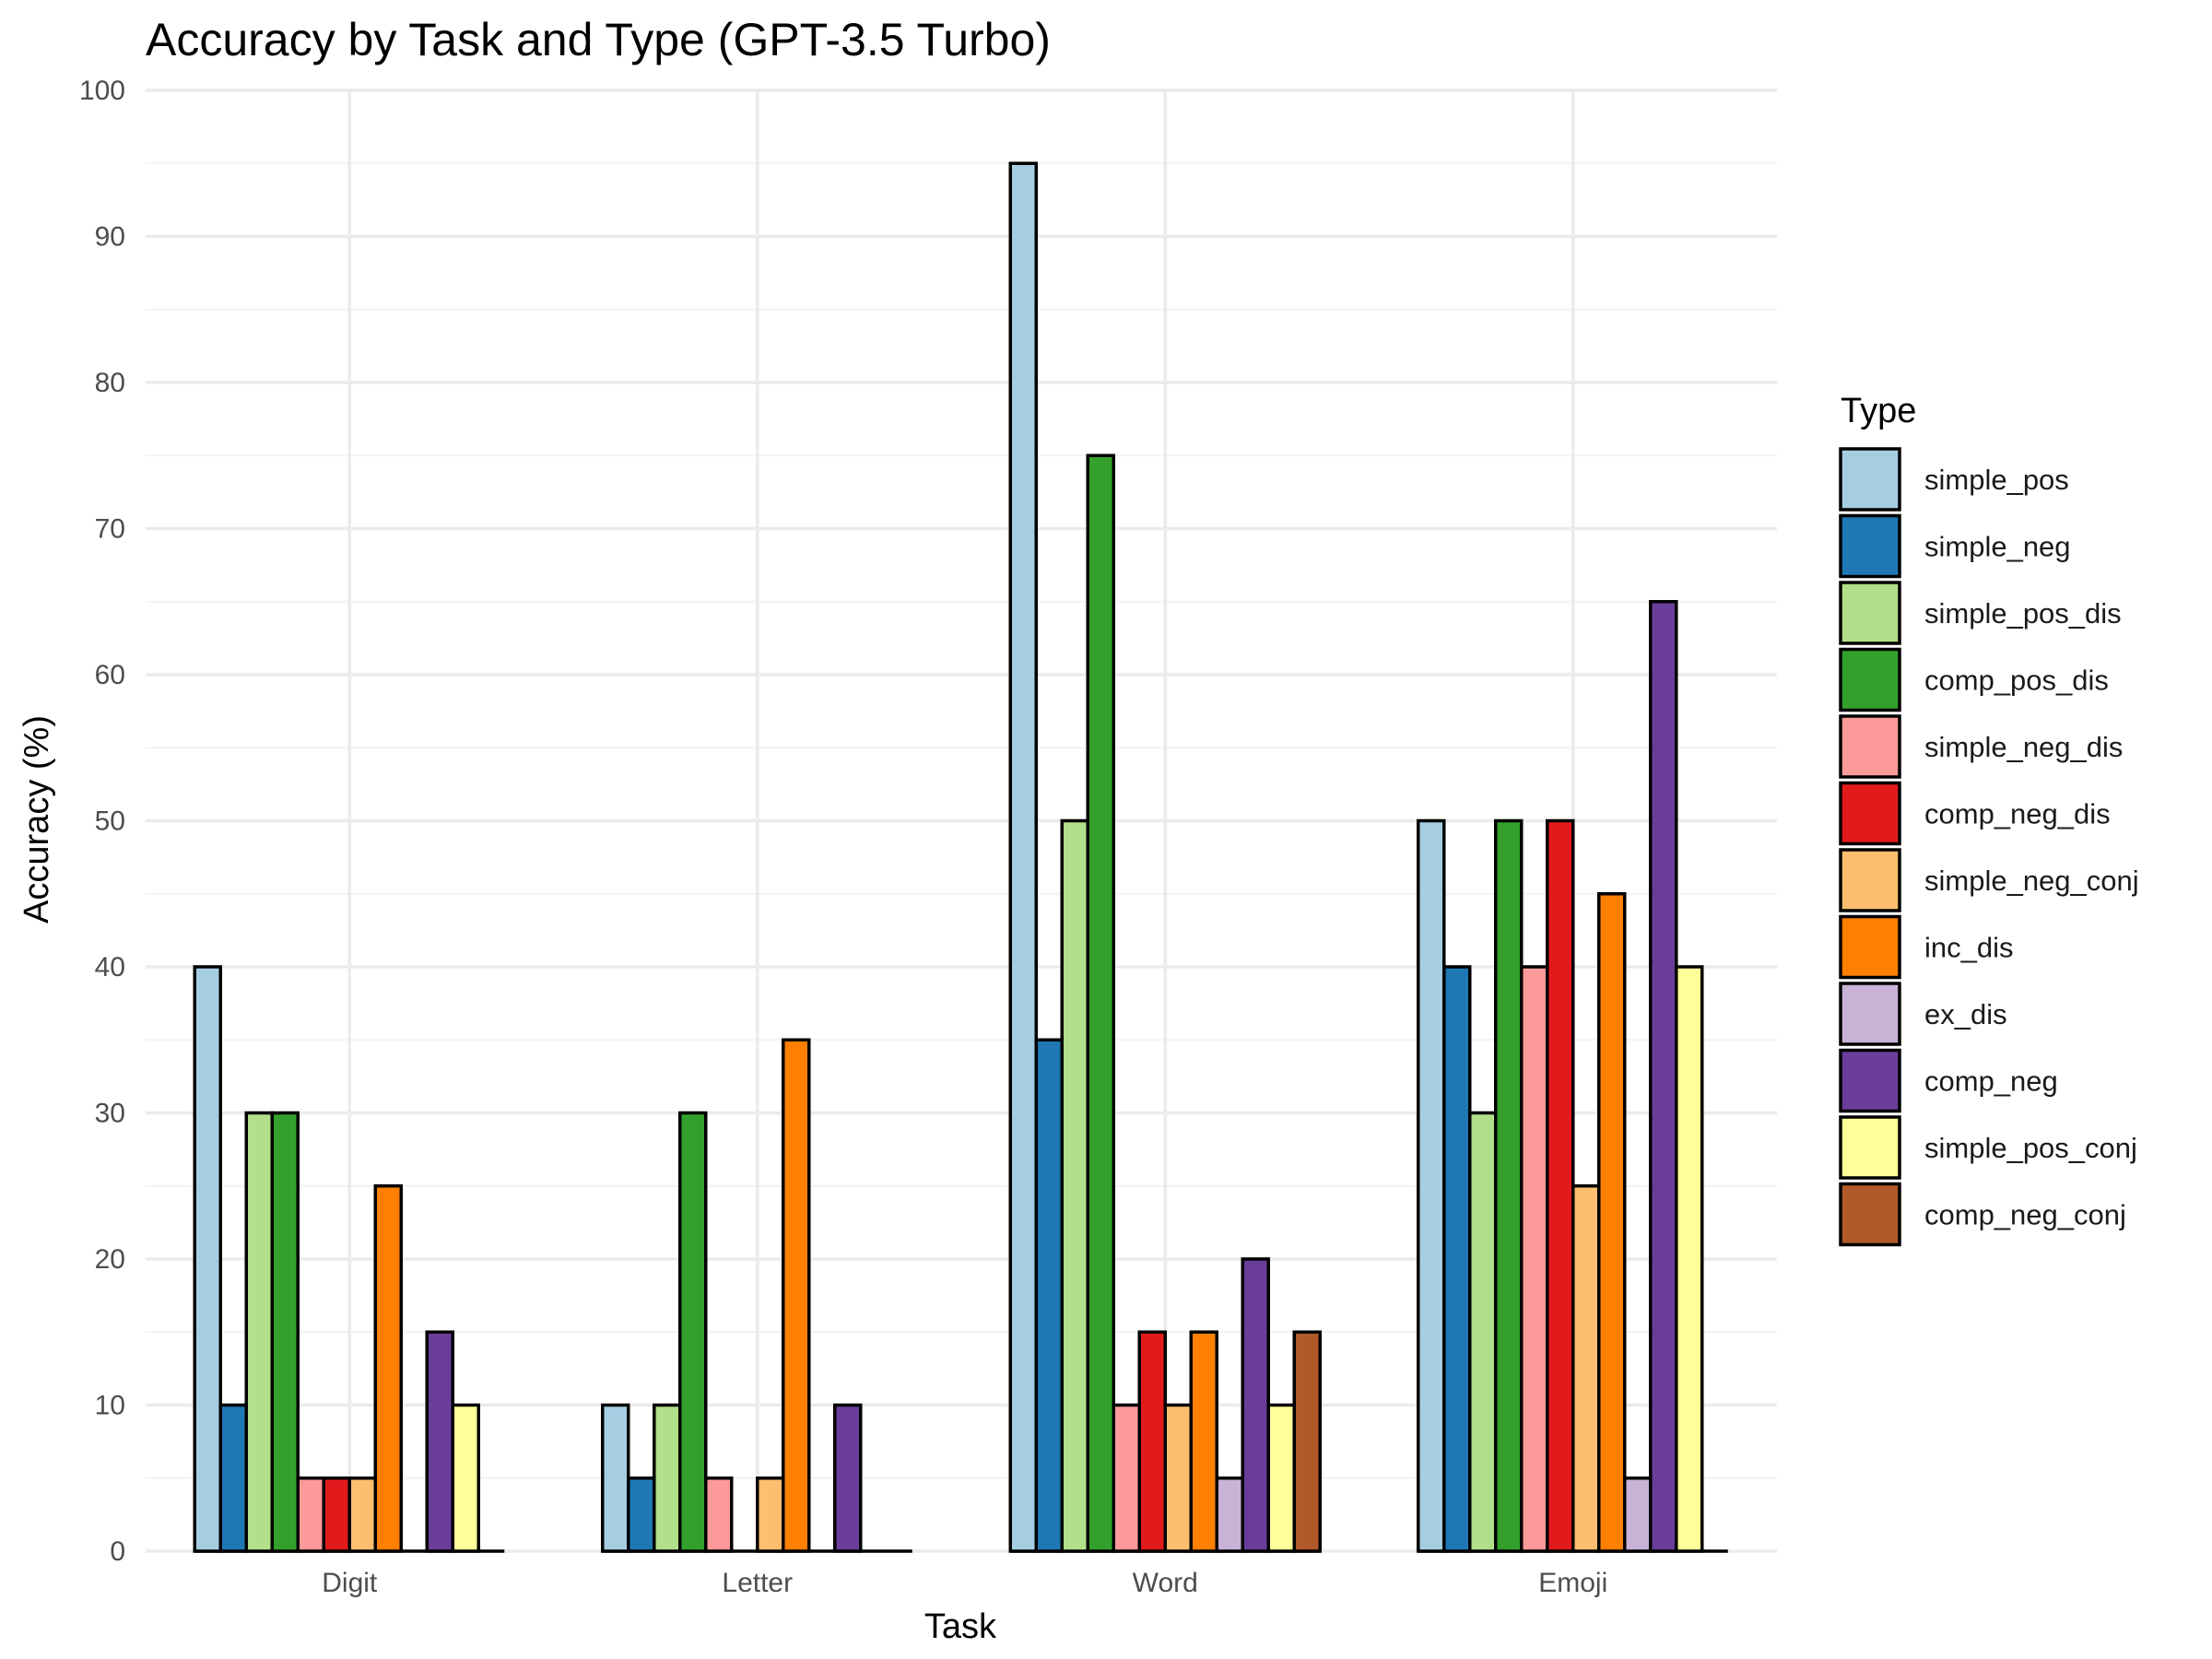 The image size is (2212, 1659). What do you see at coordinates (1165, 857) in the screenshot?
I see `bar-group-word` at bounding box center [1165, 857].